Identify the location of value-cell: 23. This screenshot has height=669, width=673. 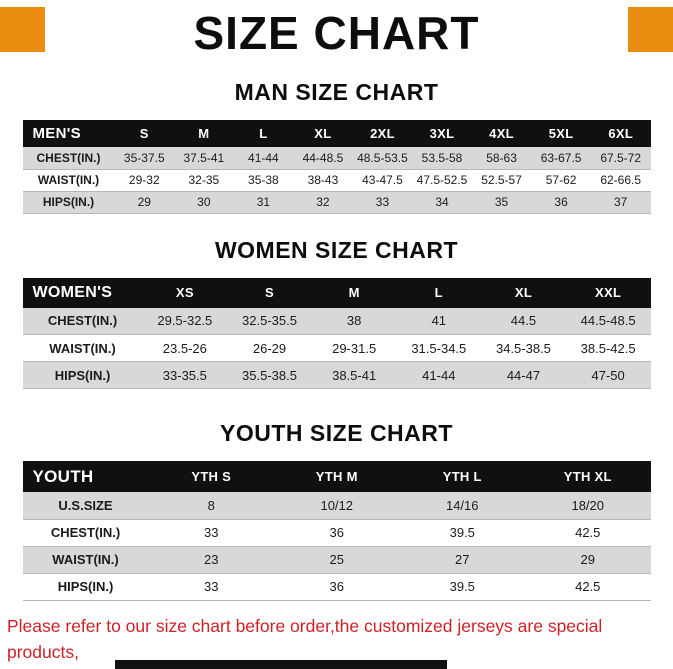
(211, 560).